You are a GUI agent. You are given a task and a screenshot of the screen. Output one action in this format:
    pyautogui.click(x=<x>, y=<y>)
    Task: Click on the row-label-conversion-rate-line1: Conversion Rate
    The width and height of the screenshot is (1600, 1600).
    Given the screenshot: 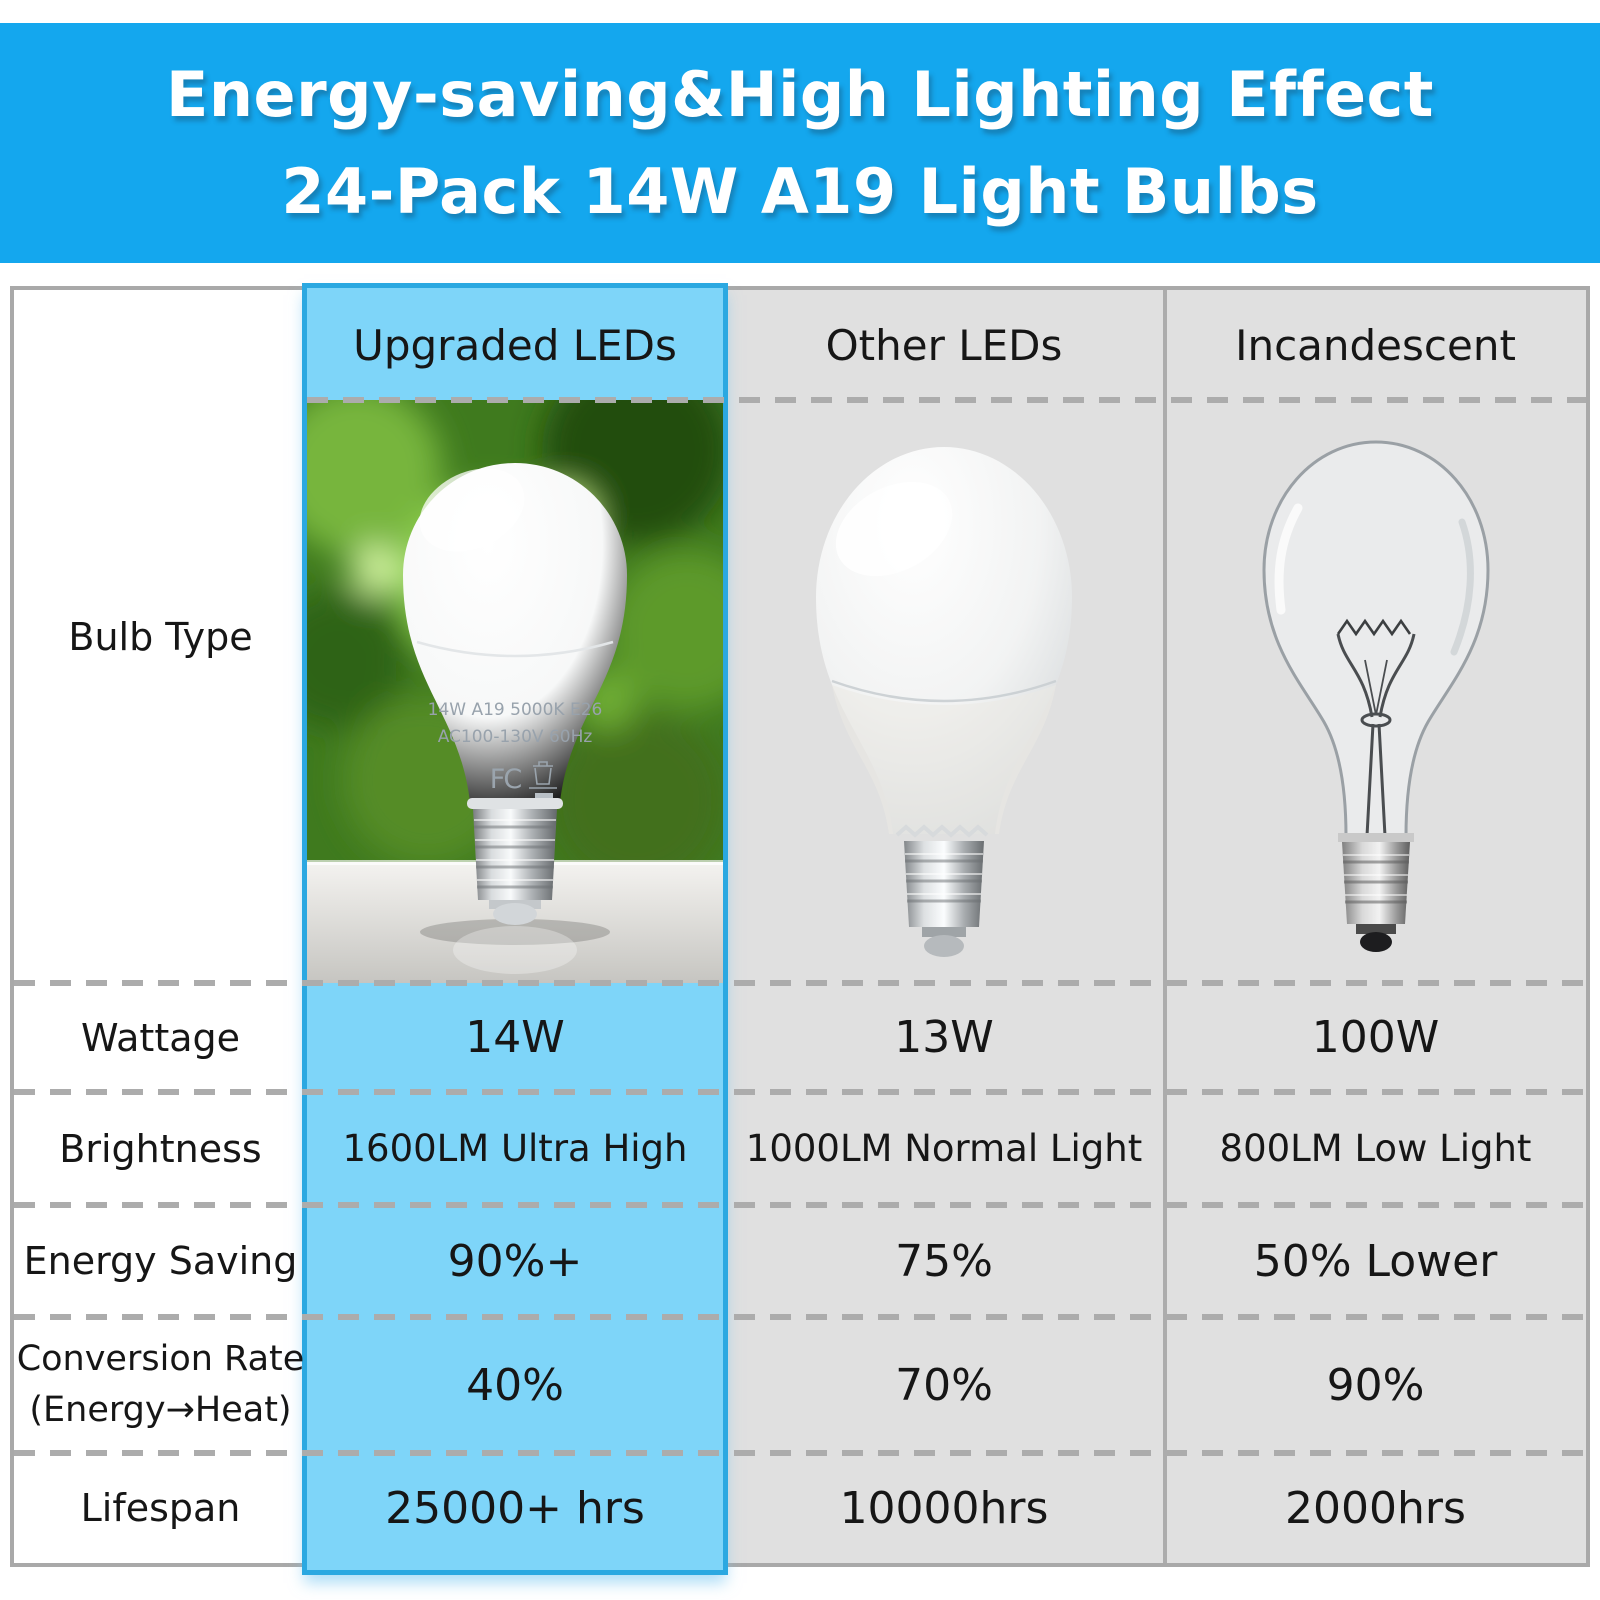 What is the action you would take?
    pyautogui.click(x=160, y=1359)
    